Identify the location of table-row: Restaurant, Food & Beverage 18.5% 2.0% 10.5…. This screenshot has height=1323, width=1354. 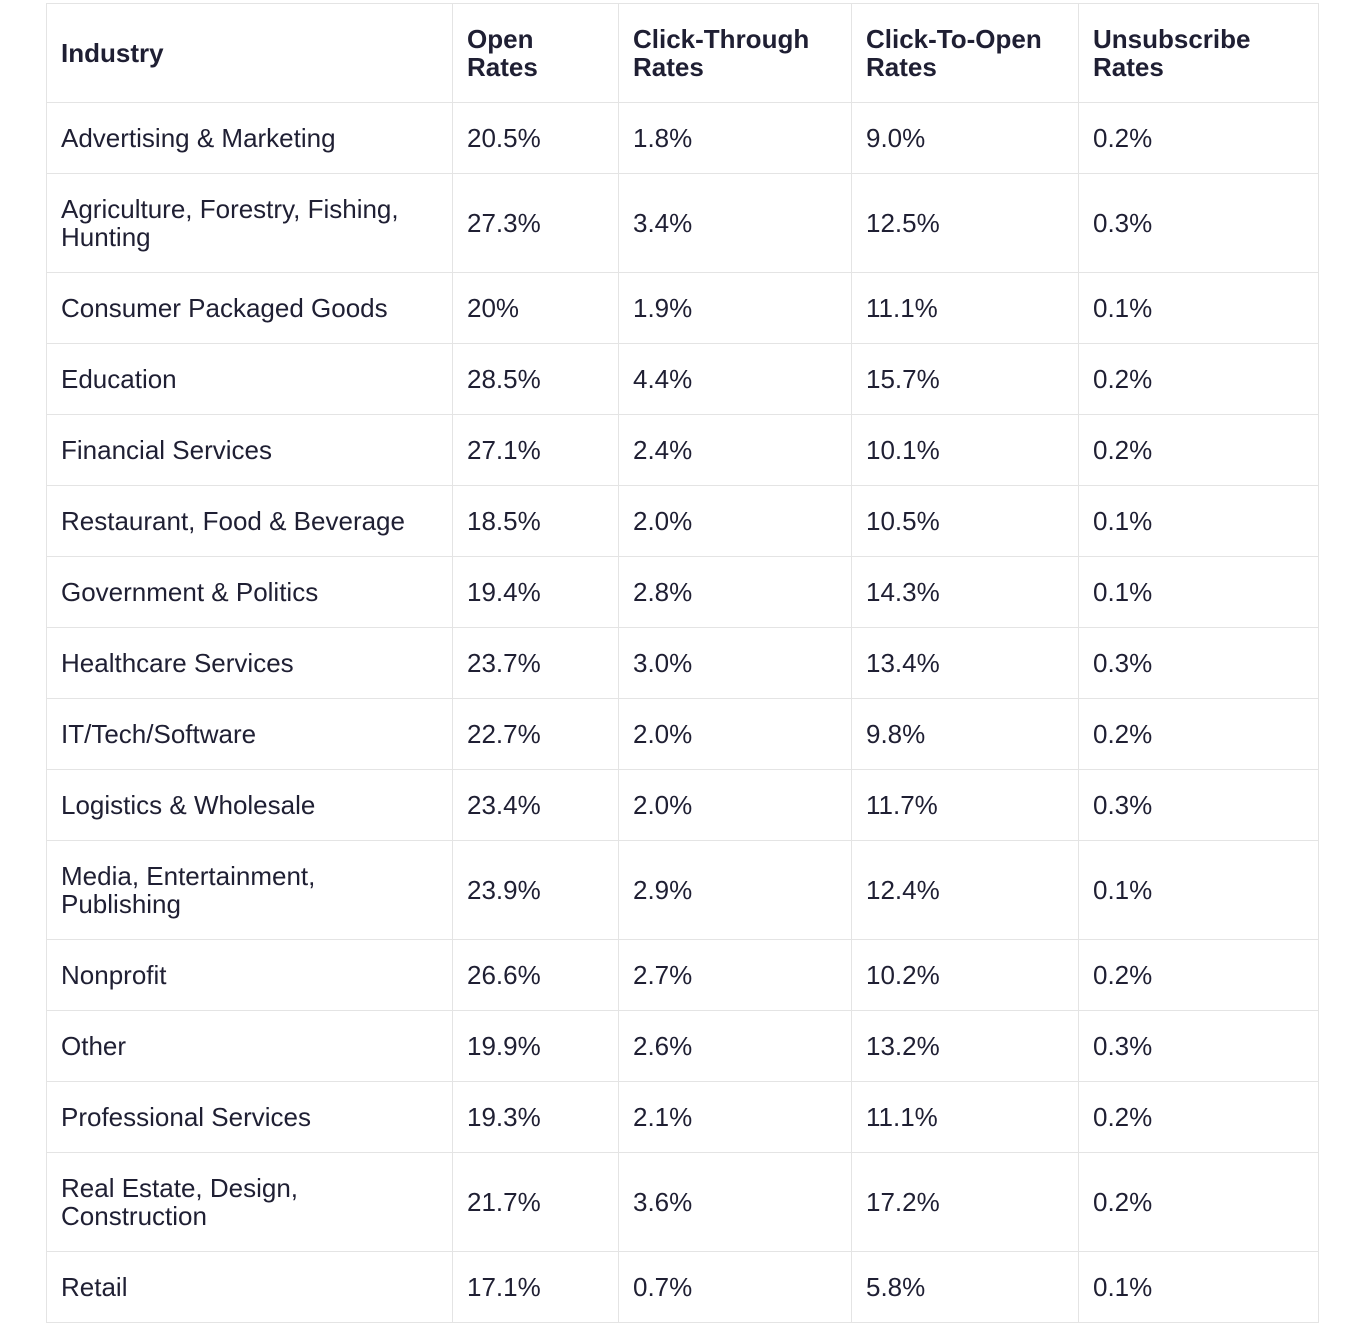
(682, 521).